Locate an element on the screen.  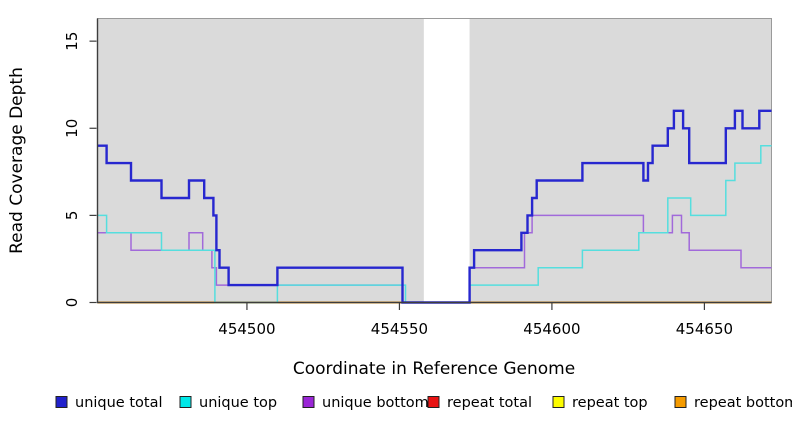
y-tick-label: 15 is located at coordinates (72, 41).